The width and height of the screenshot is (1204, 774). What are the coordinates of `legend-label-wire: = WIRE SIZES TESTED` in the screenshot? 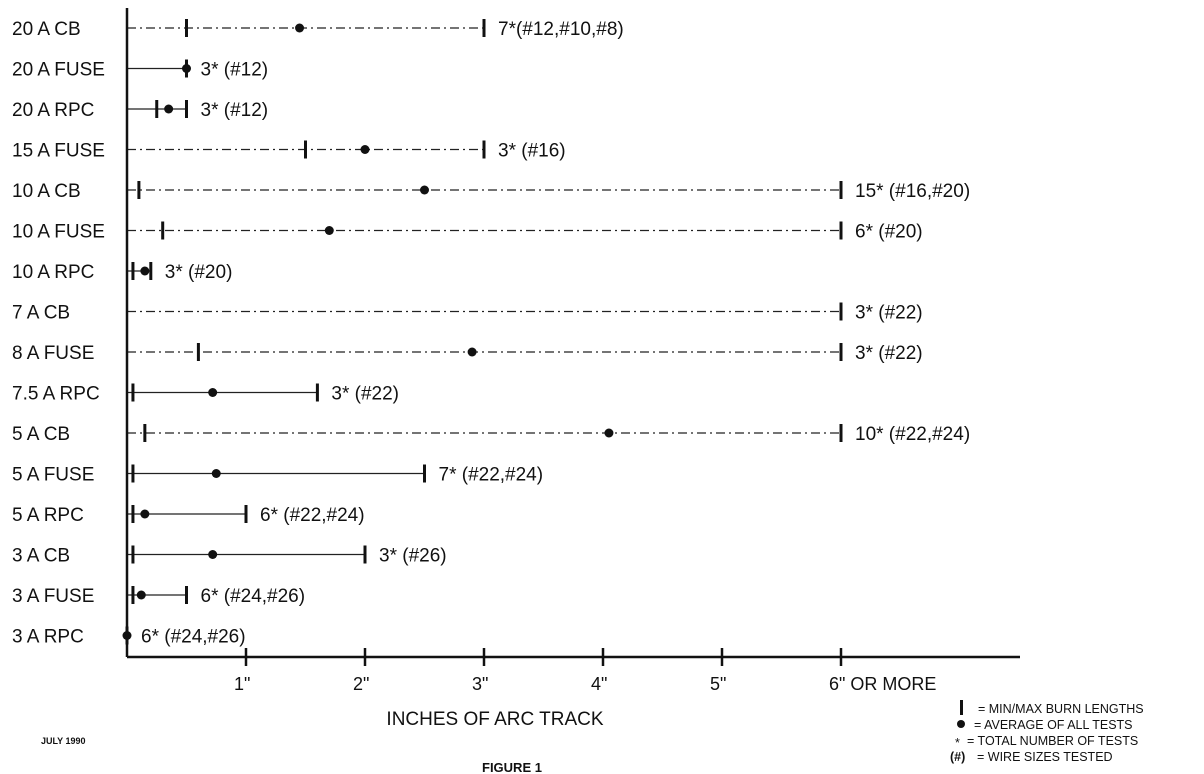 It's located at (1045, 757).